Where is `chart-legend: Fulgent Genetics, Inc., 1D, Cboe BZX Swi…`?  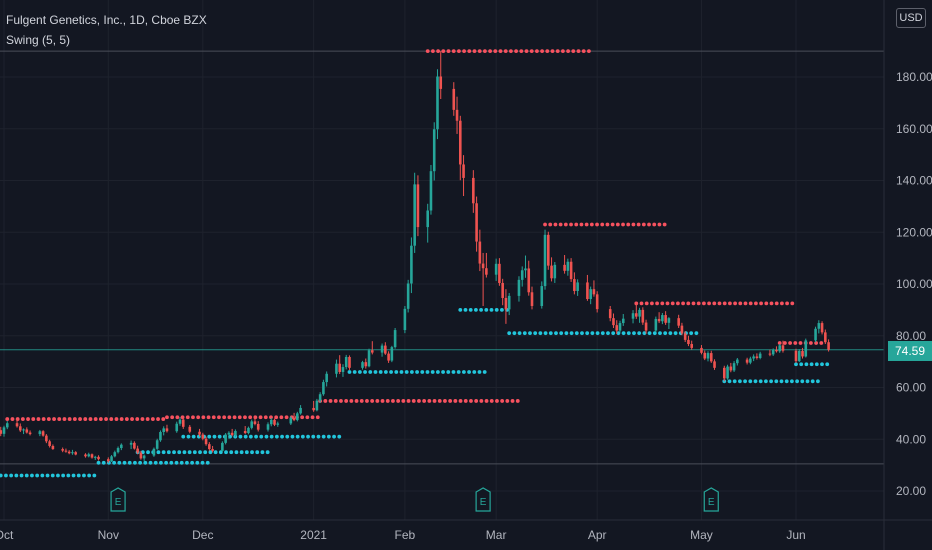 chart-legend: Fulgent Genetics, Inc., 1D, Cboe BZX Swi… is located at coordinates (106, 30).